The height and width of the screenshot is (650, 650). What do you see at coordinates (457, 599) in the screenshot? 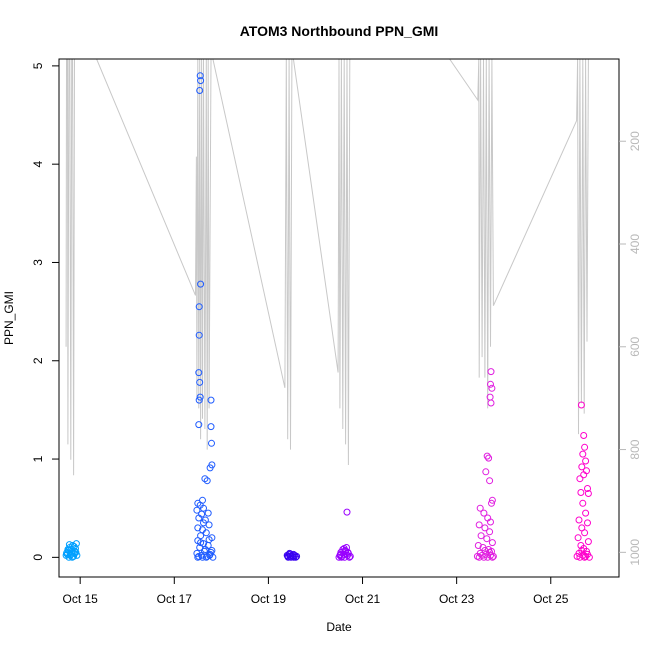
I see `x-tick-label: Oct 23` at bounding box center [457, 599].